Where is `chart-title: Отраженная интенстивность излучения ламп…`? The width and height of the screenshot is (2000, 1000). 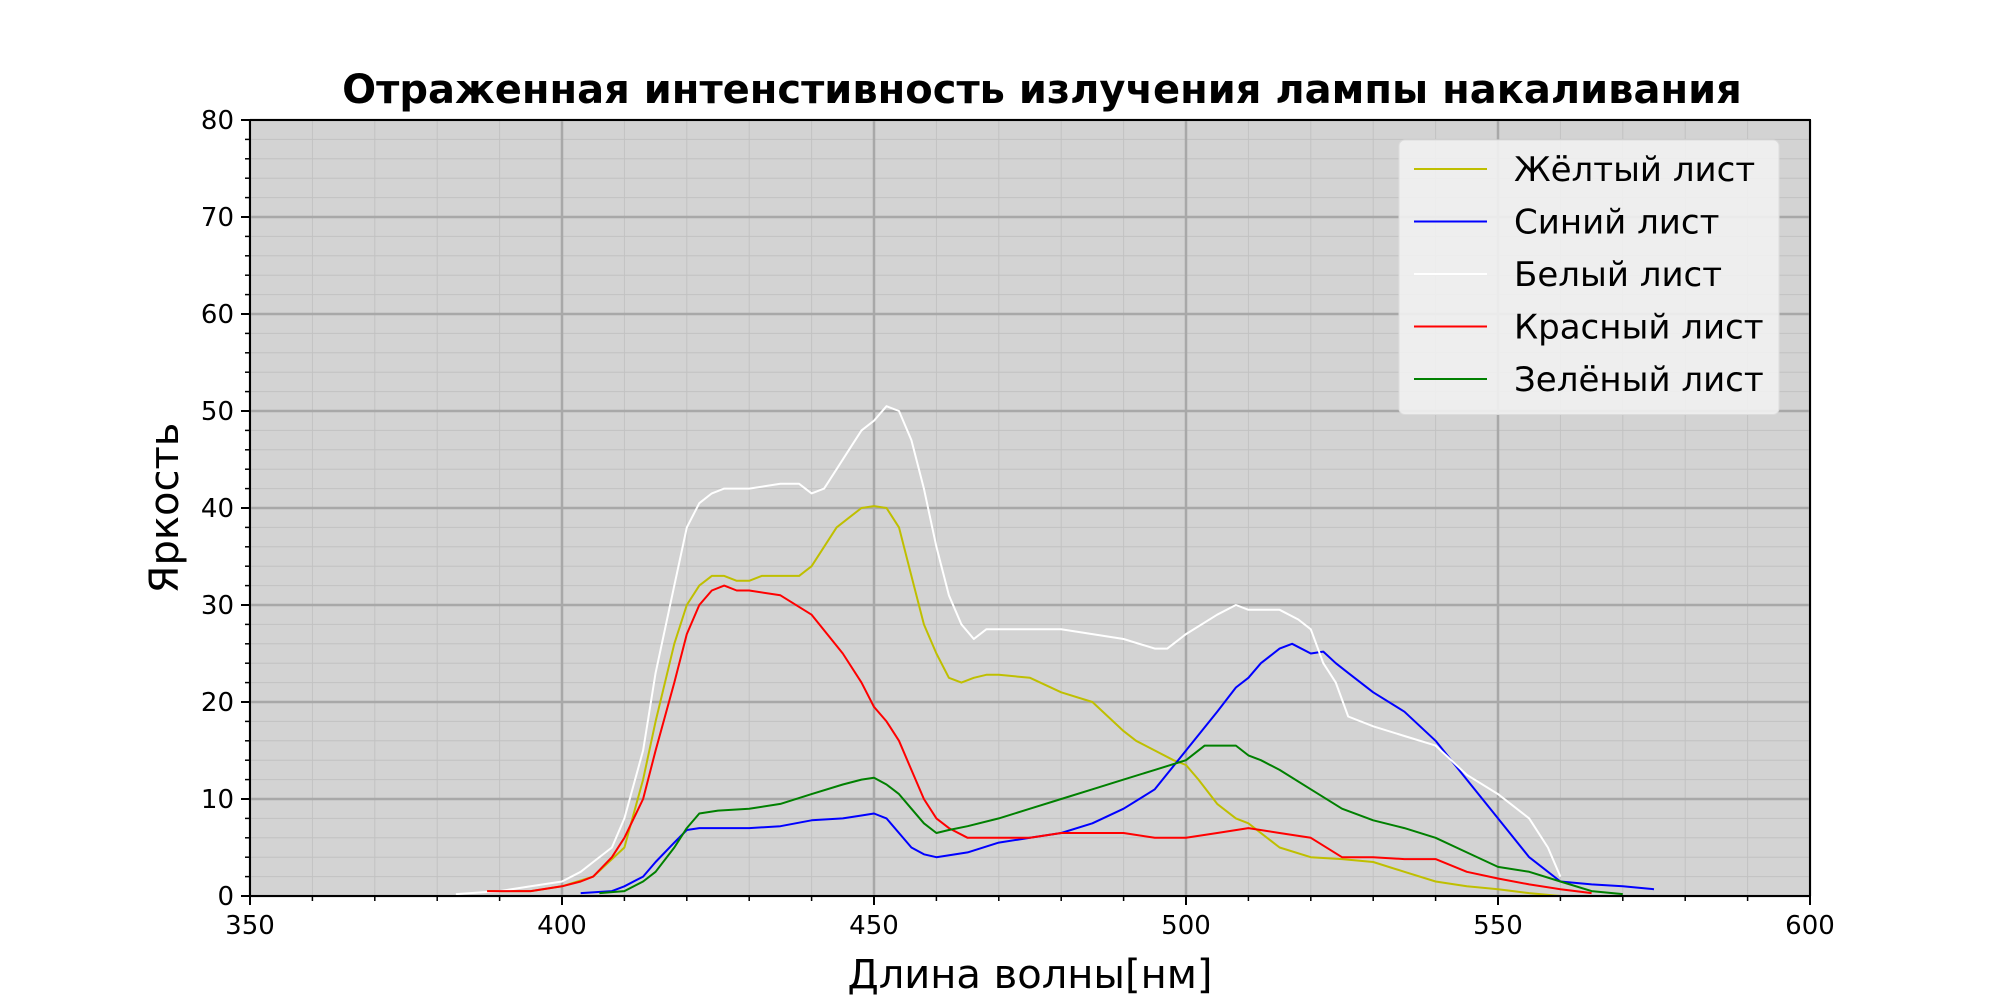 chart-title: Отраженная интенстивность излучения ламп… is located at coordinates (1042, 90).